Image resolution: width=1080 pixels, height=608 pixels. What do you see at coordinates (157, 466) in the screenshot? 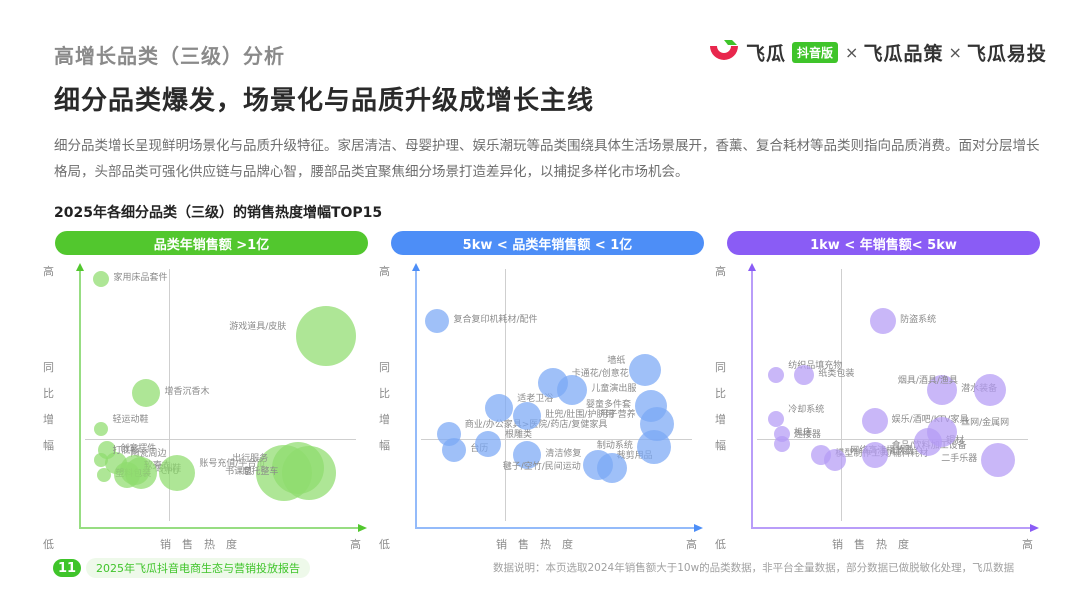
I see `bubble-label: 软壳衣` at bounding box center [157, 466].